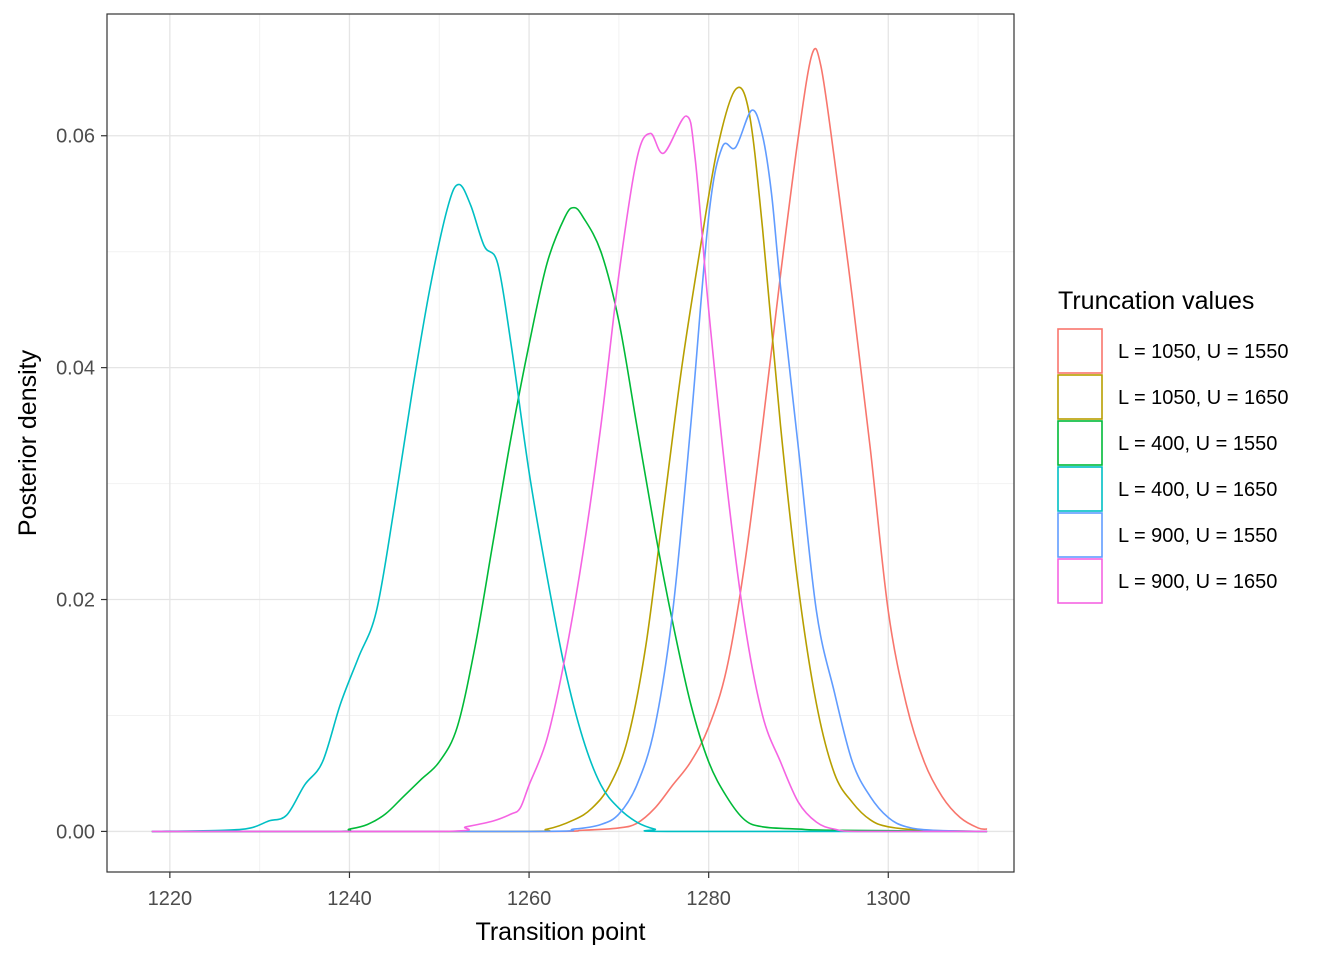 This screenshot has width=1344, height=960. Describe the element at coordinates (888, 899) in the screenshot. I see `x-tick-label: 1300` at that location.